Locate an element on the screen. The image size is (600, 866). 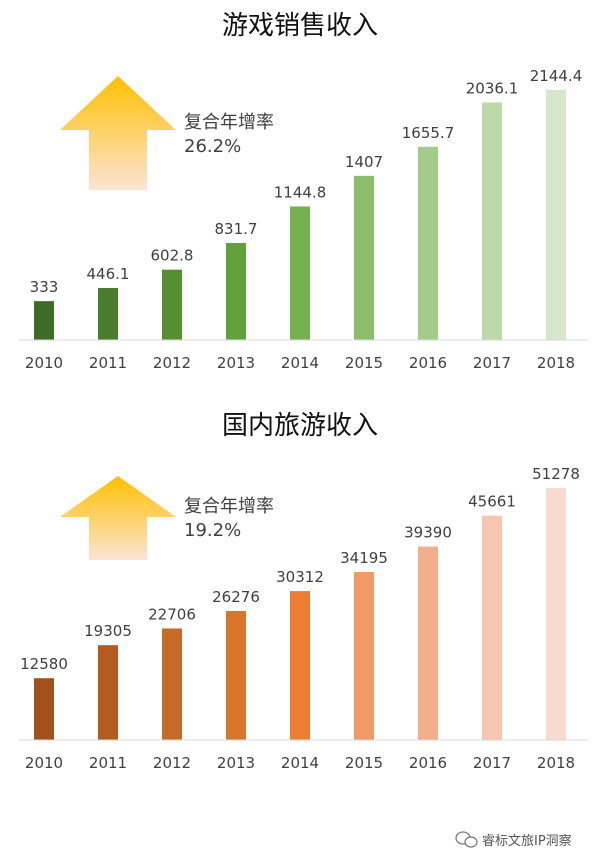
data-label: 333 is located at coordinates (44, 287).